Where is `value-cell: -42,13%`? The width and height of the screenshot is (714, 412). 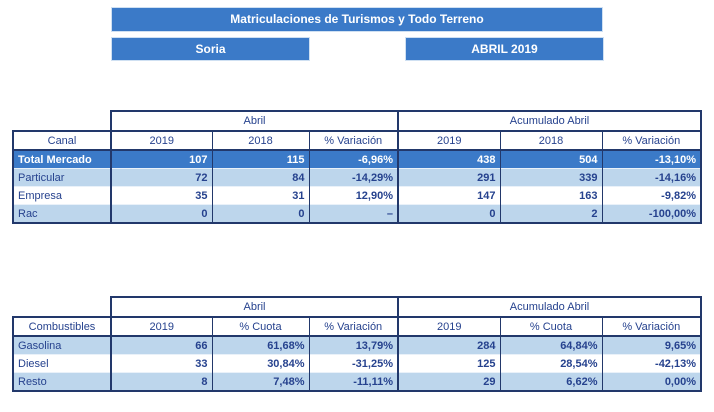
value-cell: -42,13% is located at coordinates (652, 363).